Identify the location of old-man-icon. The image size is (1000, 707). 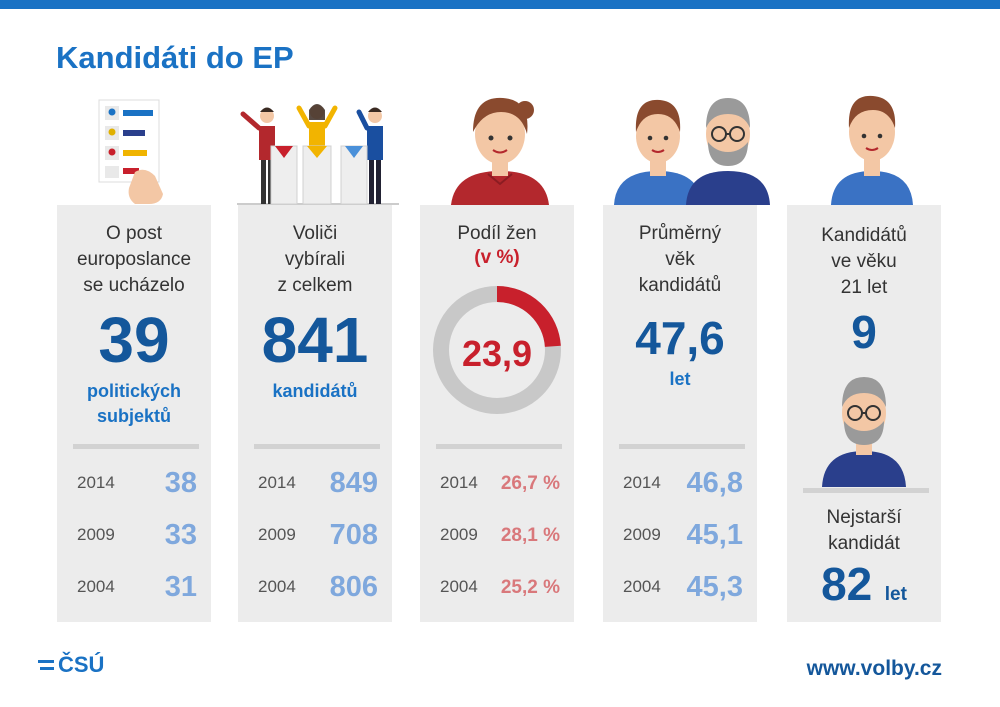
(864, 432).